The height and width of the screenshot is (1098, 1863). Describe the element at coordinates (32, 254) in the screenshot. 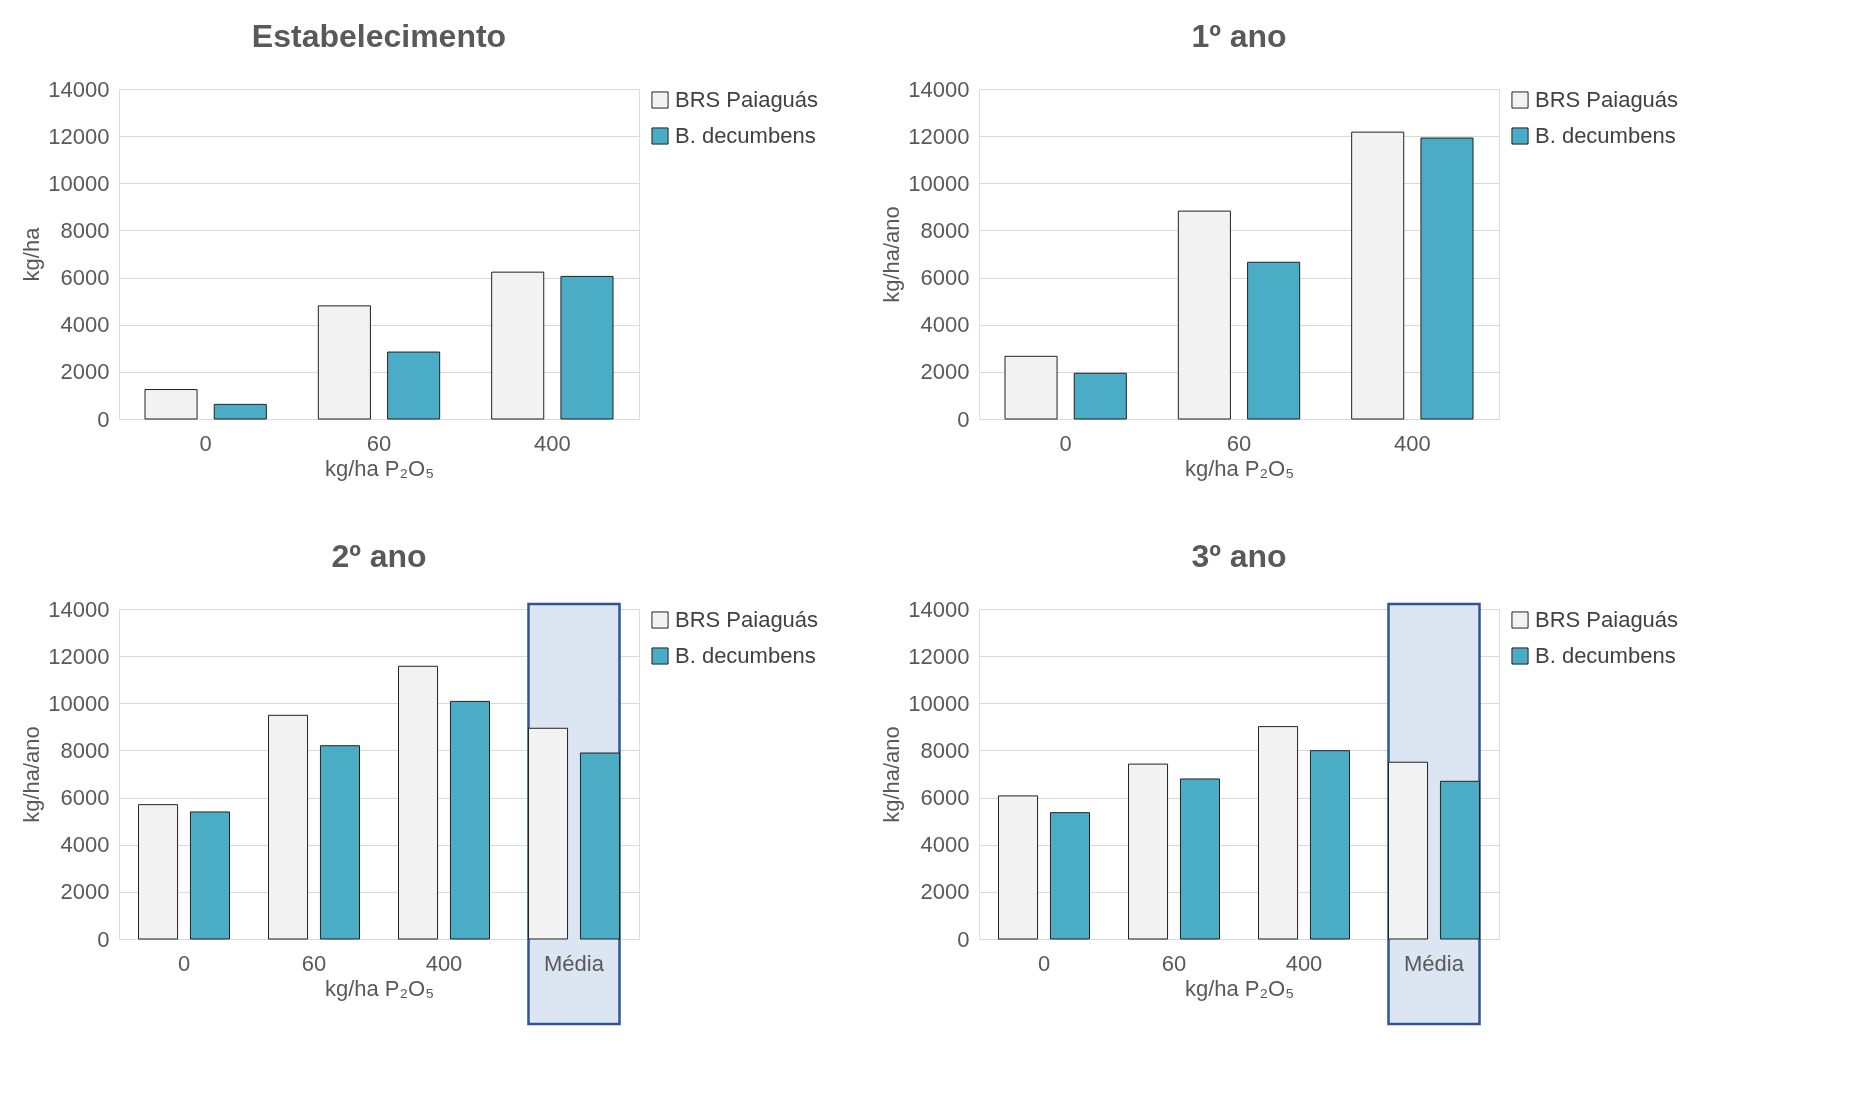

I see `y-axis-title: kg/ha` at that location.